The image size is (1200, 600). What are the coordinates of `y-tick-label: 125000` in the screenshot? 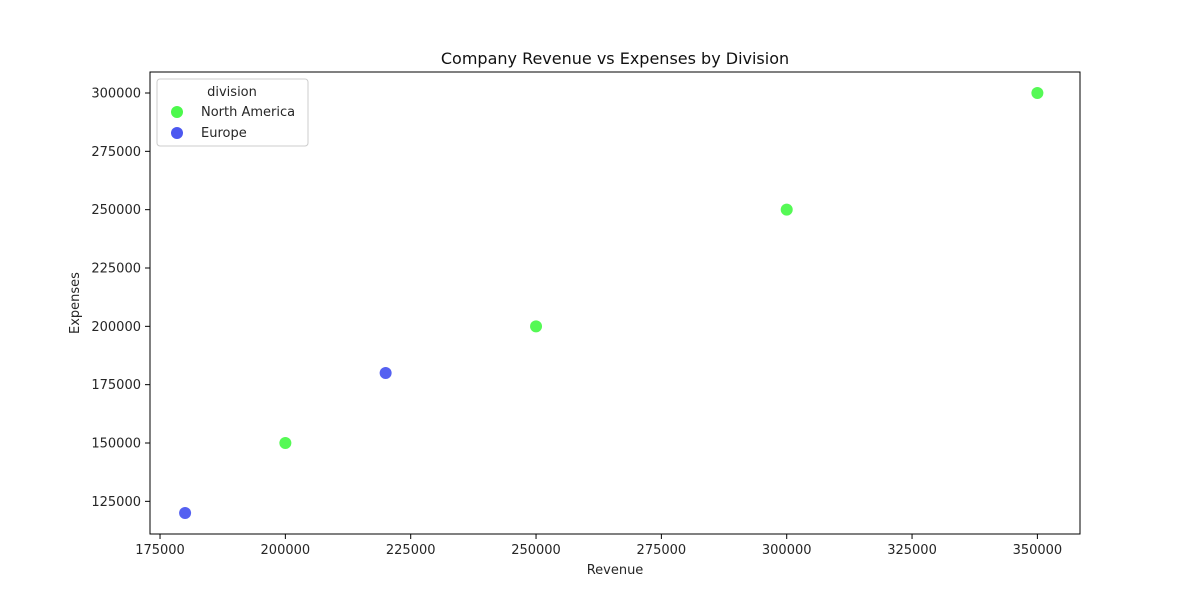 It's located at (116, 502).